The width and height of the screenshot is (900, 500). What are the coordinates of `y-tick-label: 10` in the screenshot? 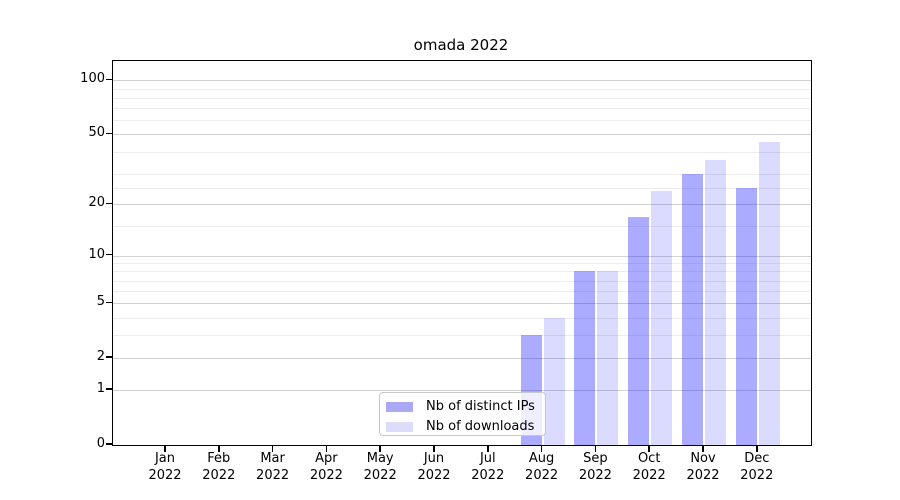 It's located at (96, 254).